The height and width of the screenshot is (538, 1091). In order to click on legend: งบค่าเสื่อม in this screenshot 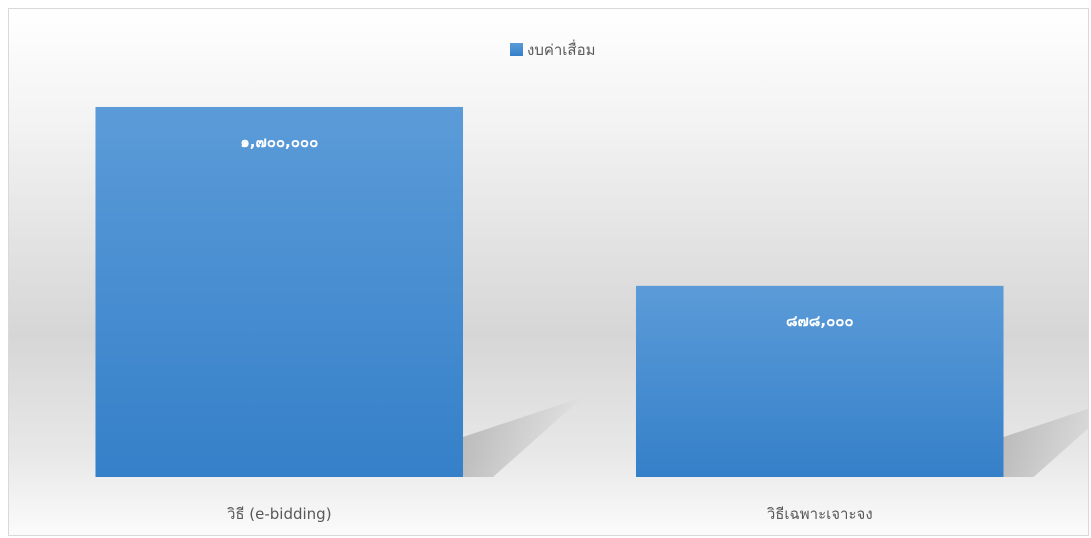, I will do `click(552, 49)`.